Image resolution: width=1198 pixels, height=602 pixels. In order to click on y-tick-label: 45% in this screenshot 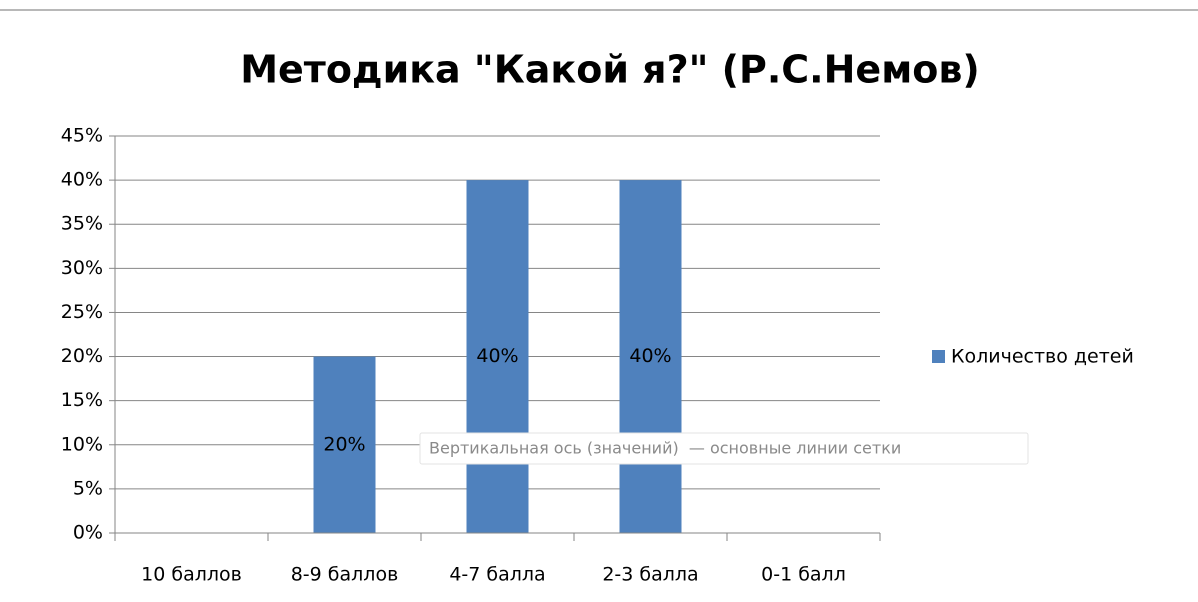, I will do `click(82, 136)`.